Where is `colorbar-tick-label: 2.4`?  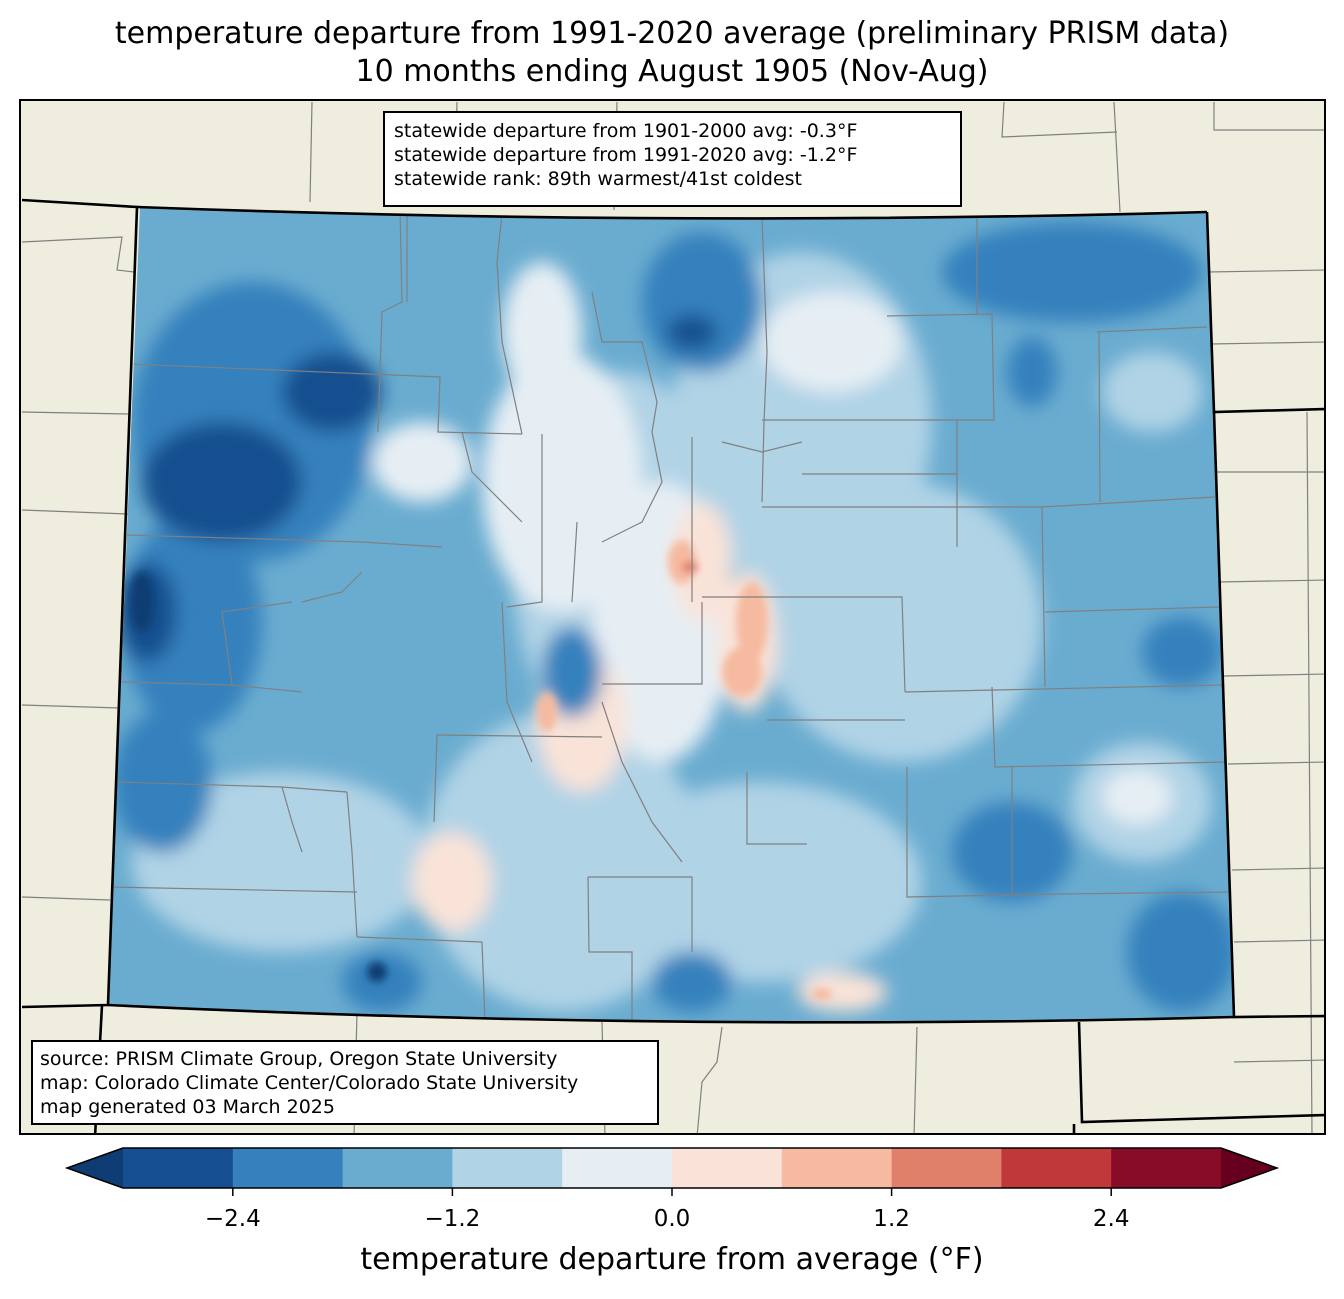 colorbar-tick-label: 2.4 is located at coordinates (1111, 1219).